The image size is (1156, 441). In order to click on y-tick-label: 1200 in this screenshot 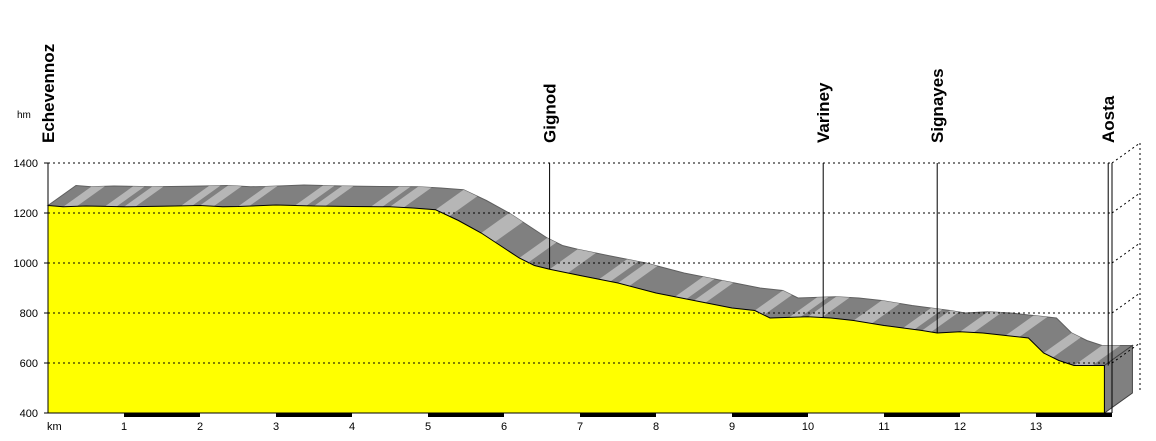, I will do `click(26, 214)`.